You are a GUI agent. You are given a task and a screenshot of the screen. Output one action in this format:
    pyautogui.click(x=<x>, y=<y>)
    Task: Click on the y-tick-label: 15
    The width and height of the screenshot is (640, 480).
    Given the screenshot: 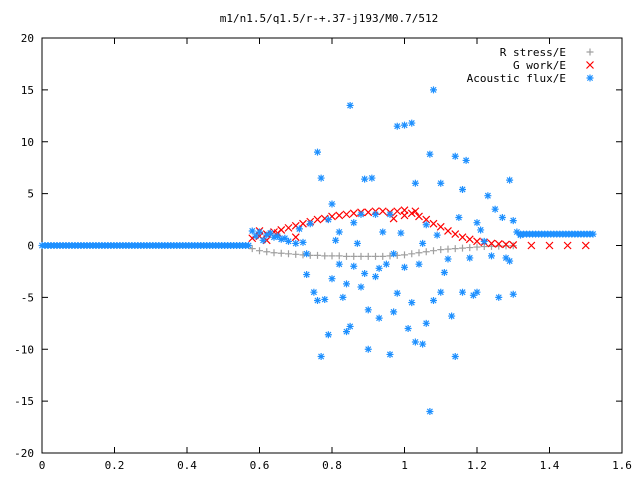 What is the action you would take?
    pyautogui.click(x=27, y=90)
    